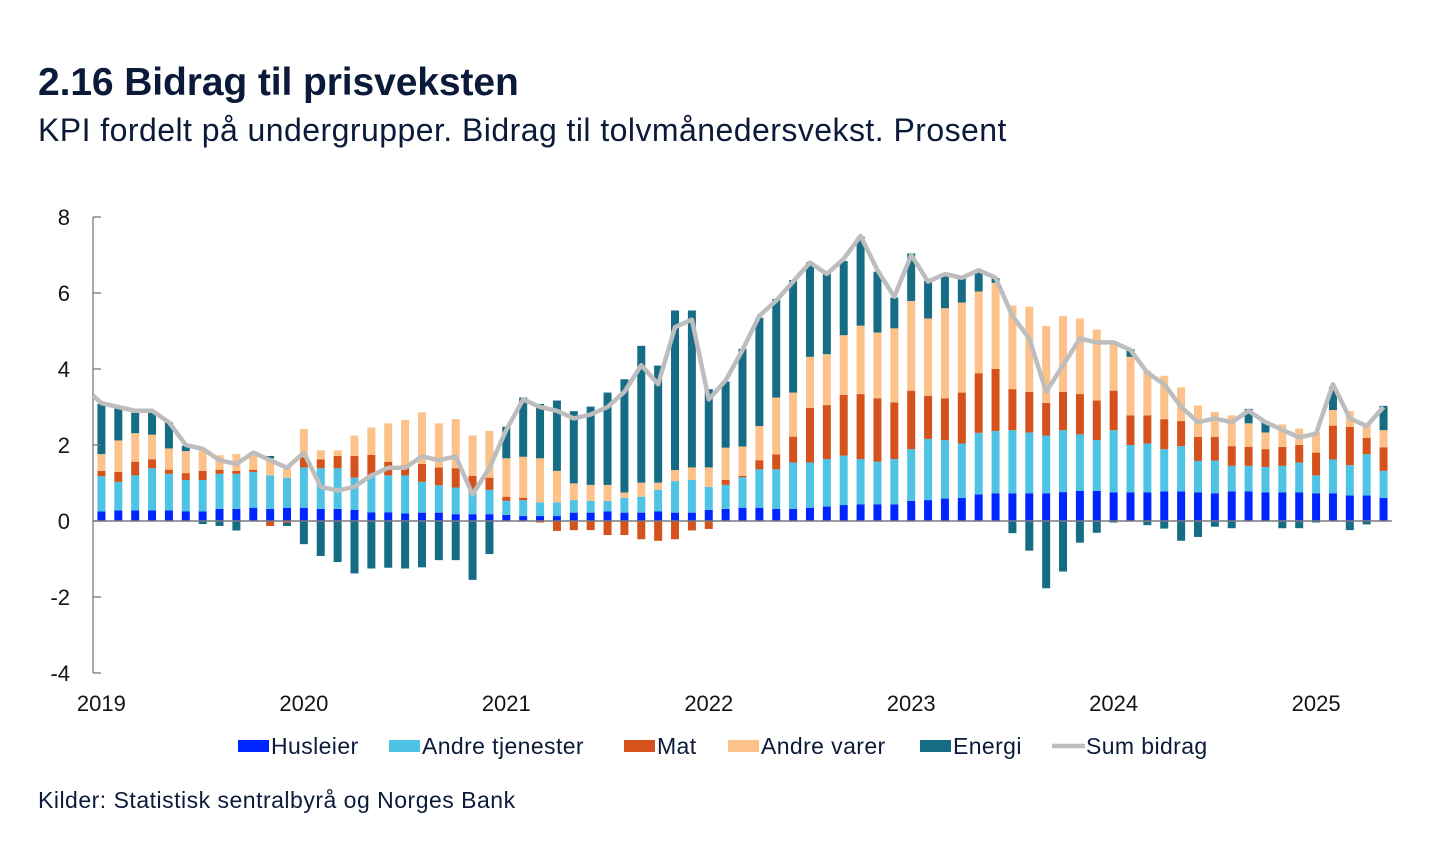  What do you see at coordinates (503, 746) in the screenshot?
I see `legend-label-andre-tjenester: Andre tjenester` at bounding box center [503, 746].